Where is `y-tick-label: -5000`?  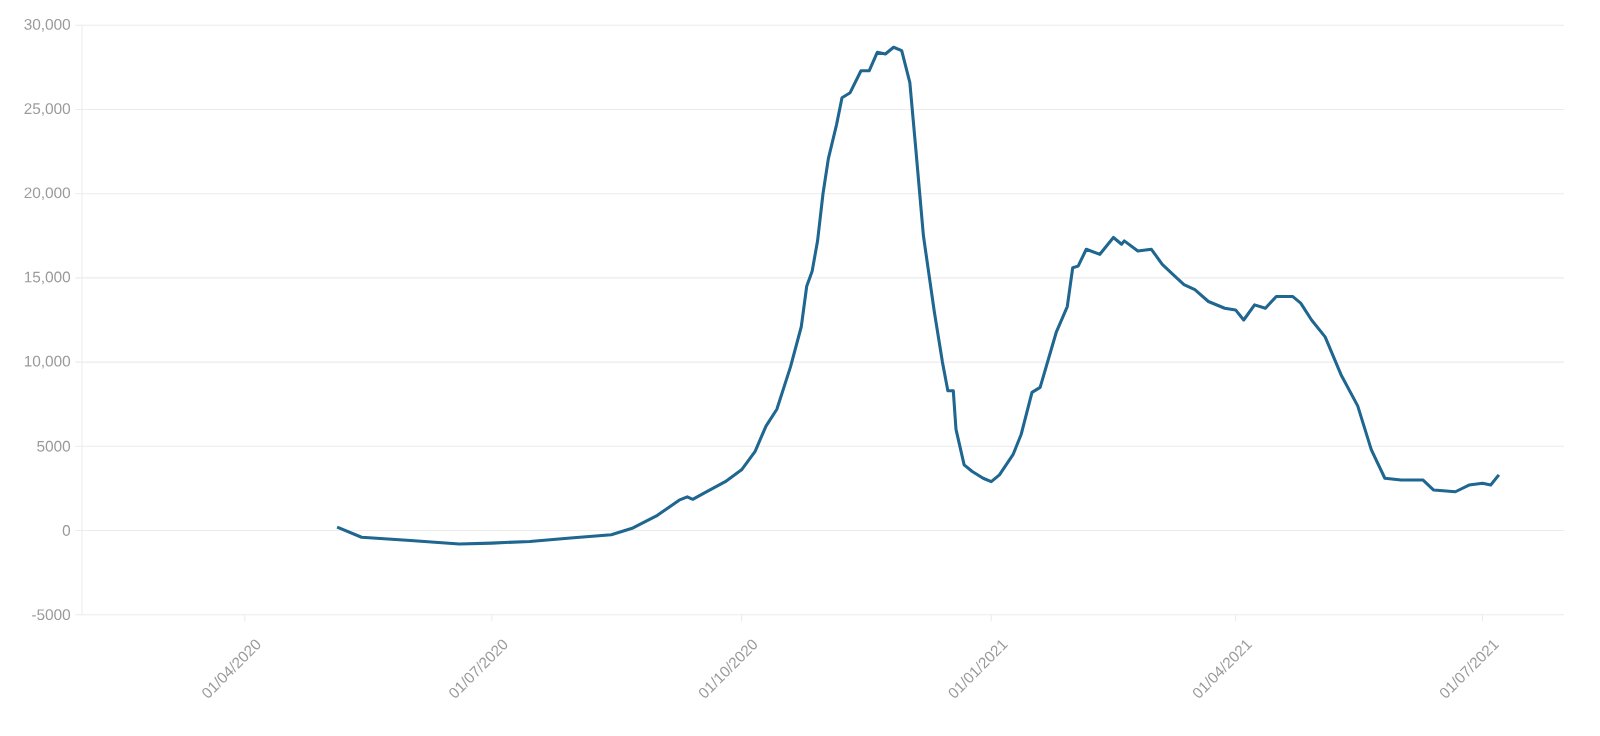 y-tick-label: -5000 is located at coordinates (51, 615).